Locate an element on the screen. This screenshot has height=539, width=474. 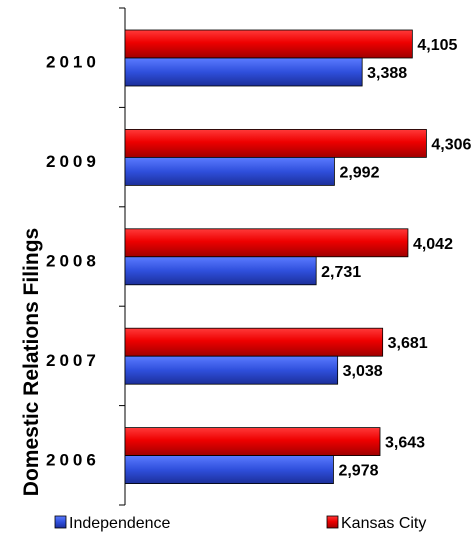
data-label-independence-2008: 2,731 is located at coordinates (341, 272).